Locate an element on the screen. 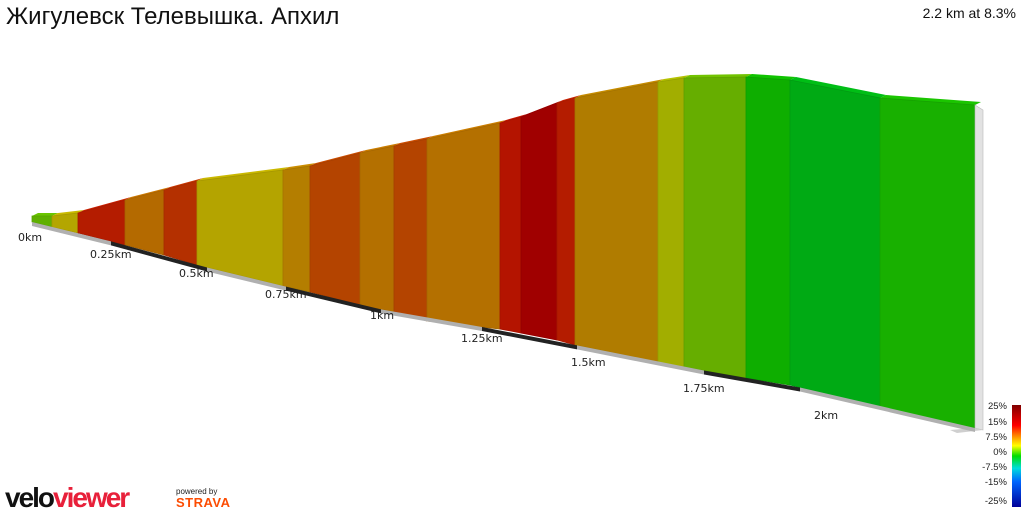 The image size is (1024, 513). legend-label: 7.5% is located at coordinates (996, 437).